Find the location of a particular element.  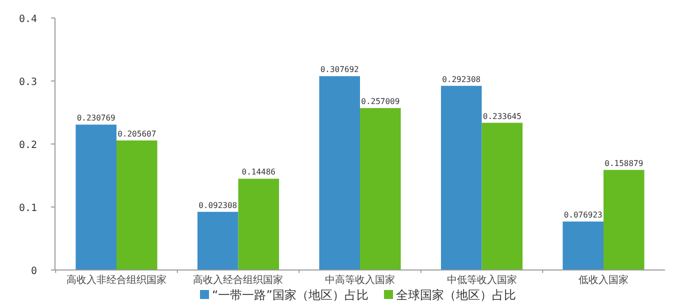

data-label: 0.158879 is located at coordinates (624, 163).